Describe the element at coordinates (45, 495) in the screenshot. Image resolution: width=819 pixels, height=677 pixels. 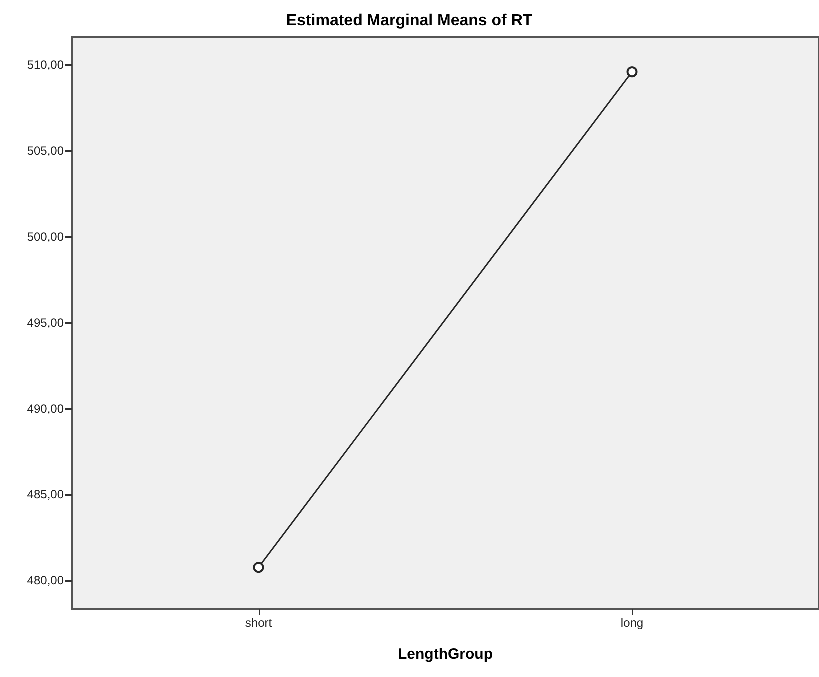
I see `y-tick-label: 485,00` at that location.